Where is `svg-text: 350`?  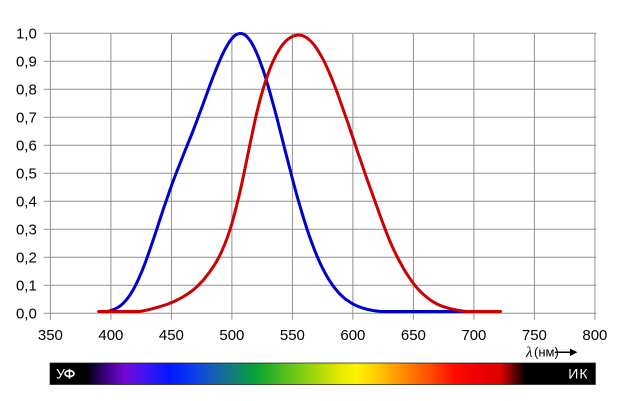
svg-text: 350 is located at coordinates (50, 335).